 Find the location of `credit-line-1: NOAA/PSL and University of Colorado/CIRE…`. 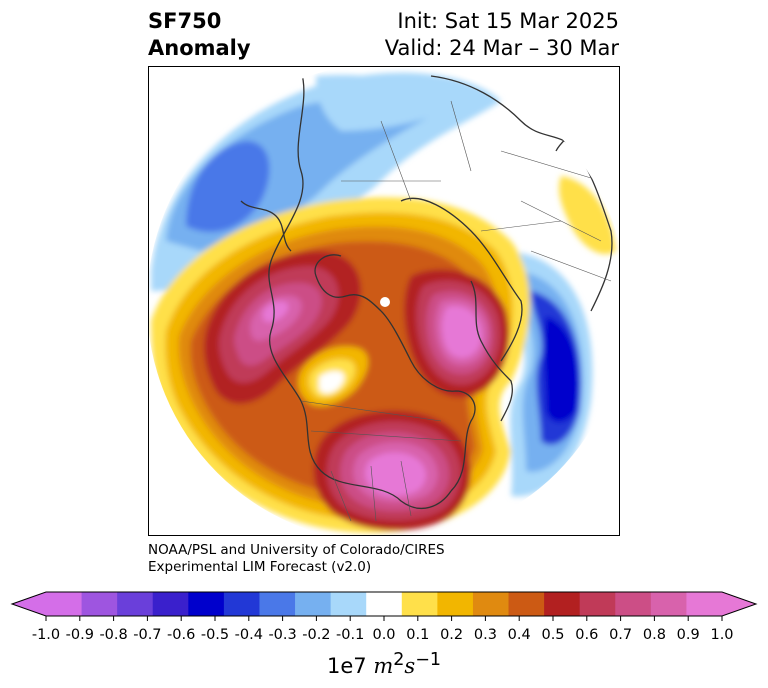

credit-line-1: NOAA/PSL and University of Colorado/CIRE… is located at coordinates (296, 550).